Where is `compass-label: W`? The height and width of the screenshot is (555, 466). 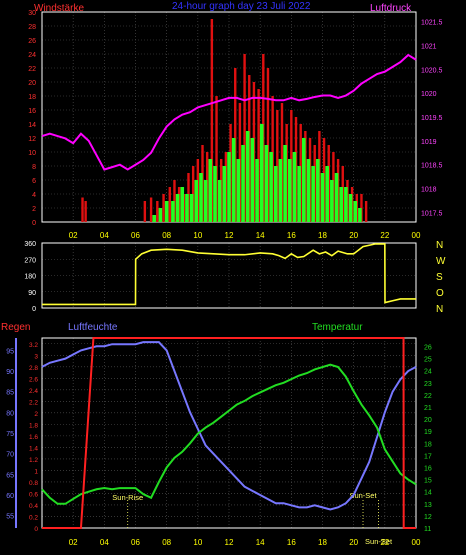
compass-label: W is located at coordinates (441, 261).